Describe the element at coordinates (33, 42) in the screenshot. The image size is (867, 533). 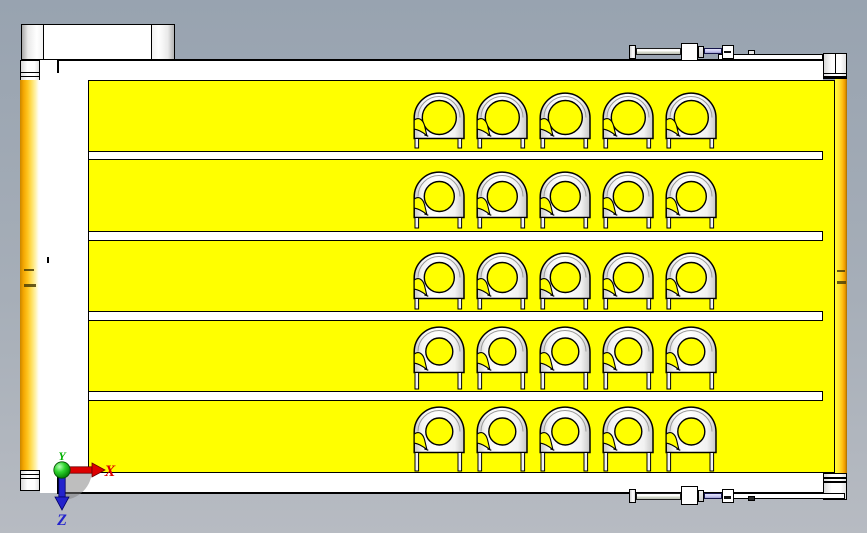
I see `clamp-block-left-cap` at that location.